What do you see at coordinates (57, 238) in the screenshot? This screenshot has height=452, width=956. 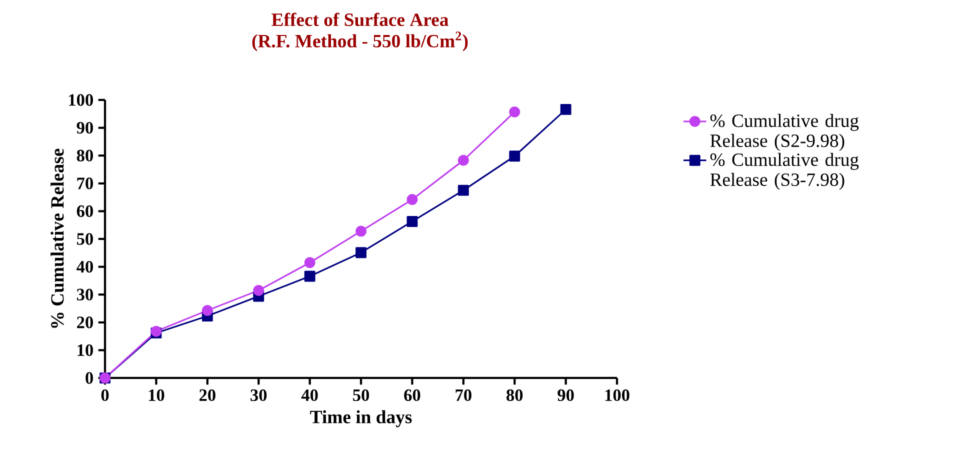 I see `y-axis-title: % Cumulative Release` at bounding box center [57, 238].